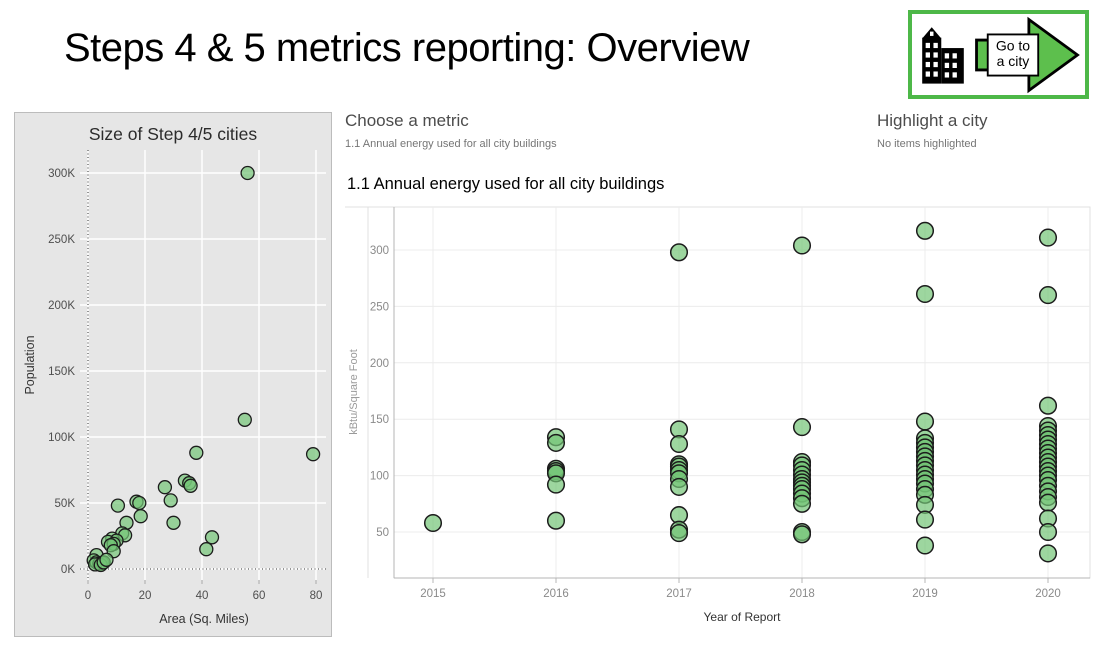 The image size is (1099, 649). I want to click on svg-text: 2019, so click(925, 594).